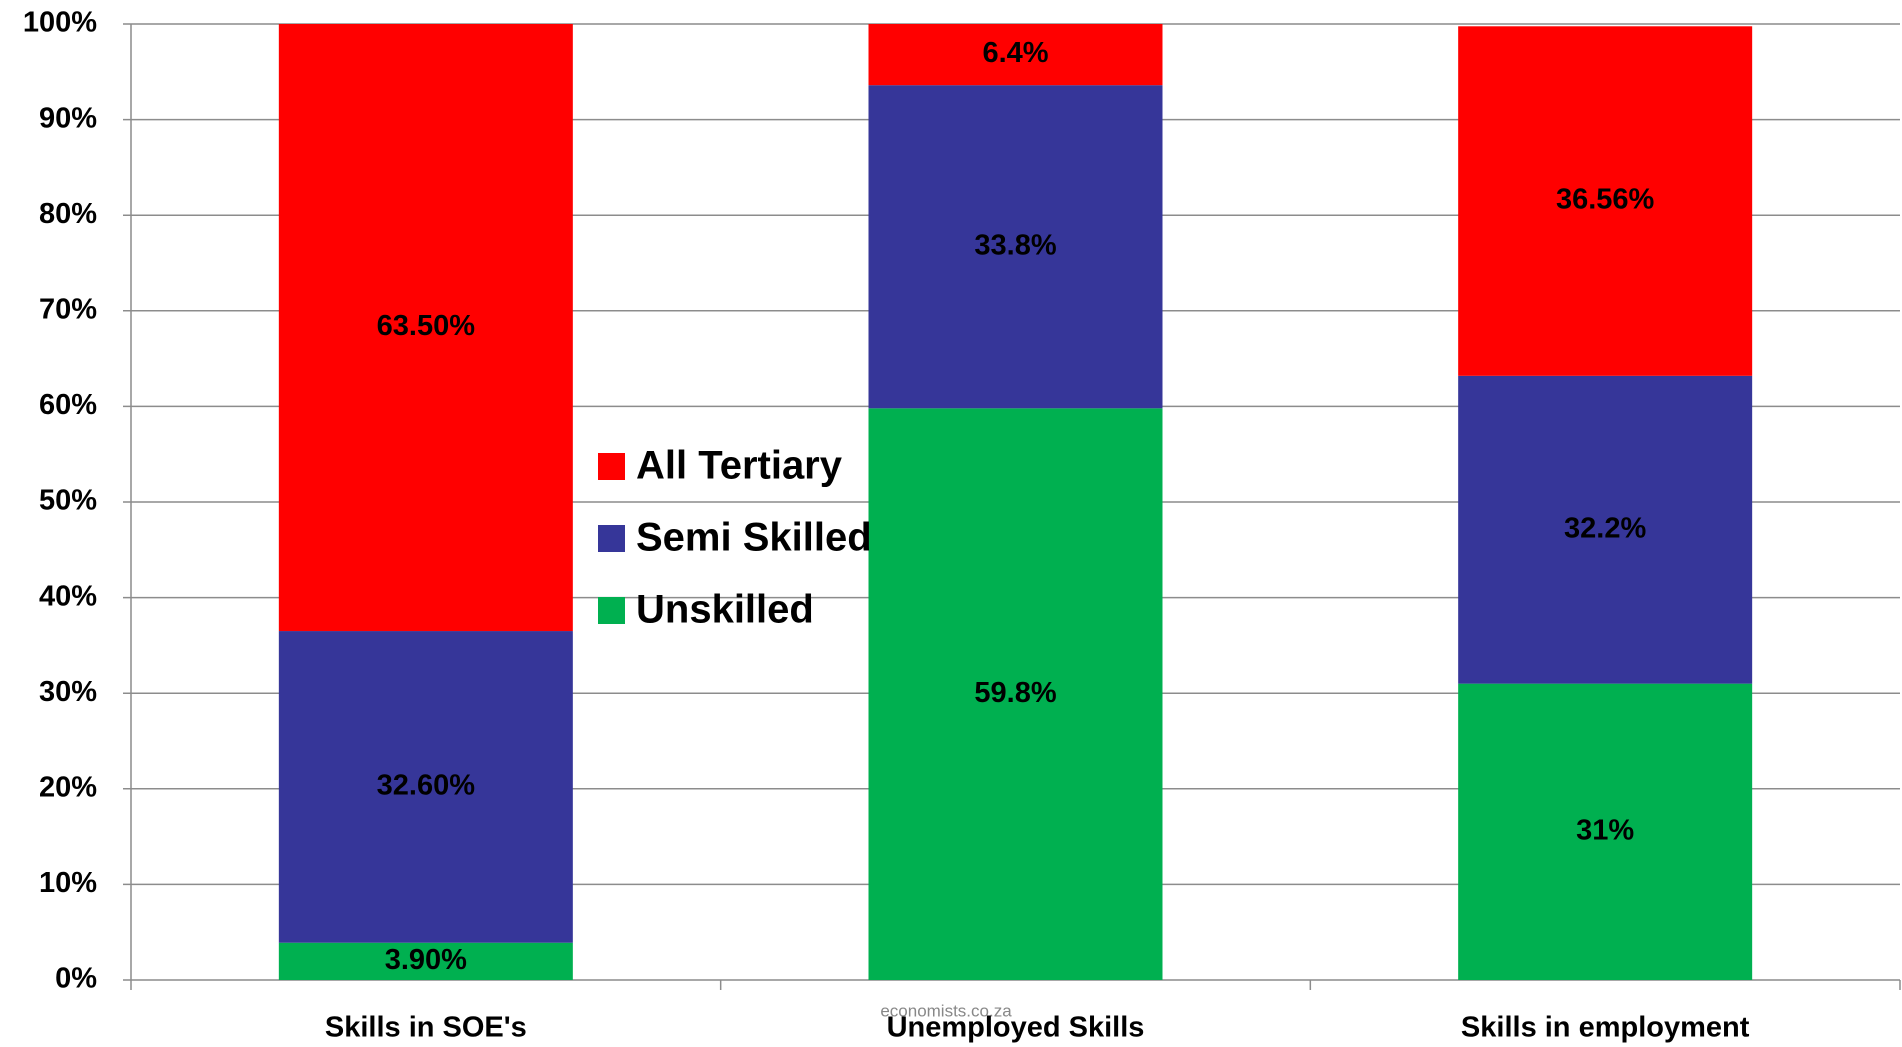  Describe the element at coordinates (68, 596) in the screenshot. I see `y-tick-label: 40%` at that location.